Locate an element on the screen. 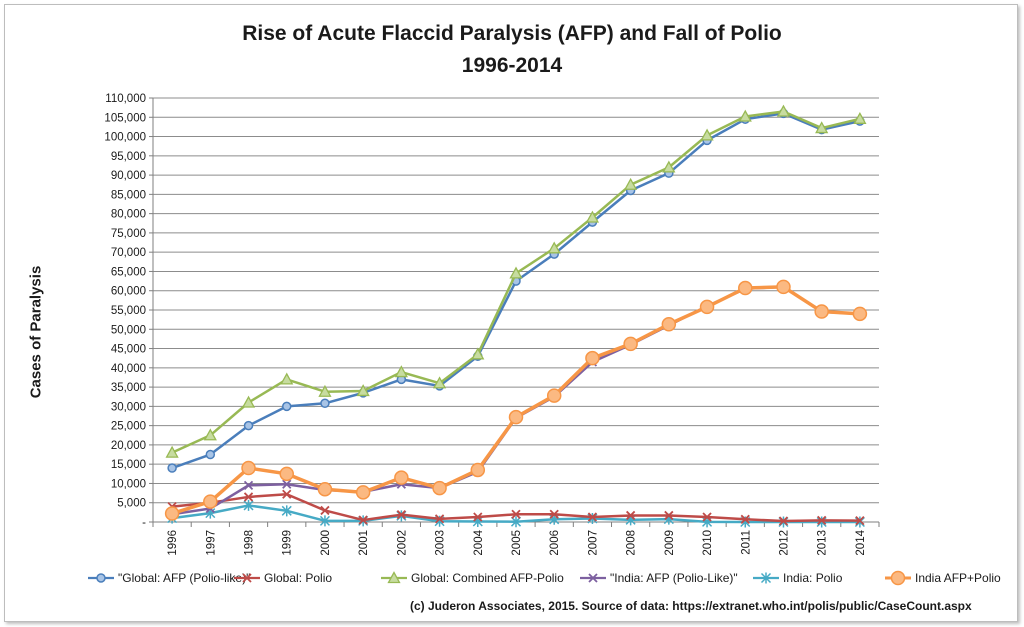  x-tick-label: 2014 is located at coordinates (861, 542).